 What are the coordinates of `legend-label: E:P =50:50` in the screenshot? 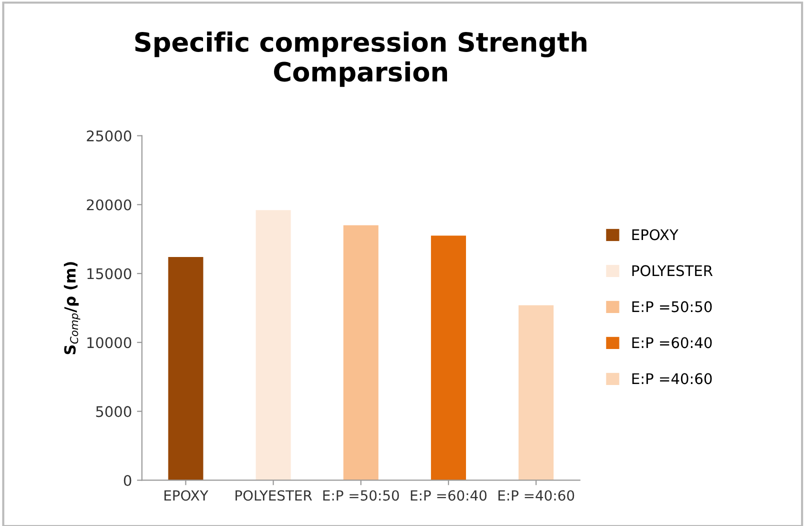 It's located at (672, 306).